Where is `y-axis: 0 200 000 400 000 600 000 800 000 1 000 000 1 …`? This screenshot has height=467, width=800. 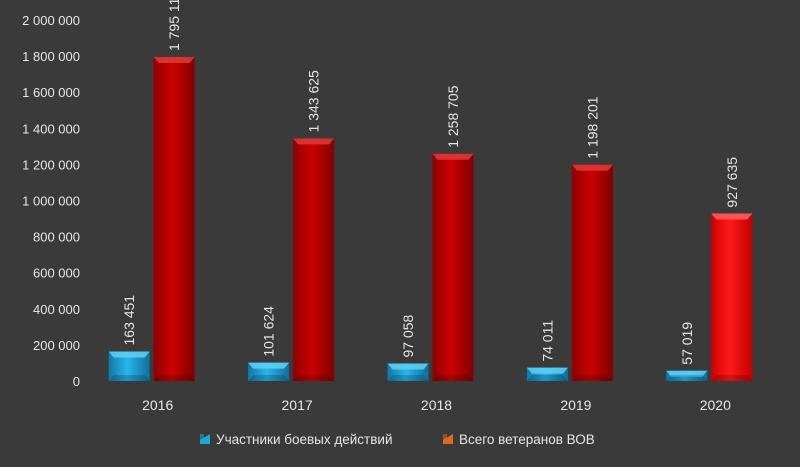
y-axis: 0 200 000 400 000 600 000 800 000 1 000 000 1 … is located at coordinates (51, 201).